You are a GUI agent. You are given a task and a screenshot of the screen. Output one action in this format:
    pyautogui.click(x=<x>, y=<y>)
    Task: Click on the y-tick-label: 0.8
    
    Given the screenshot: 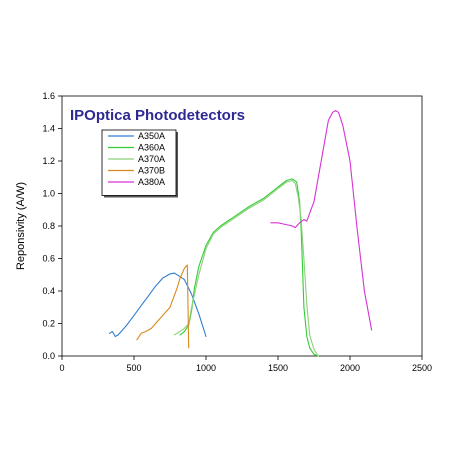 What is the action you would take?
    pyautogui.click(x=48, y=226)
    